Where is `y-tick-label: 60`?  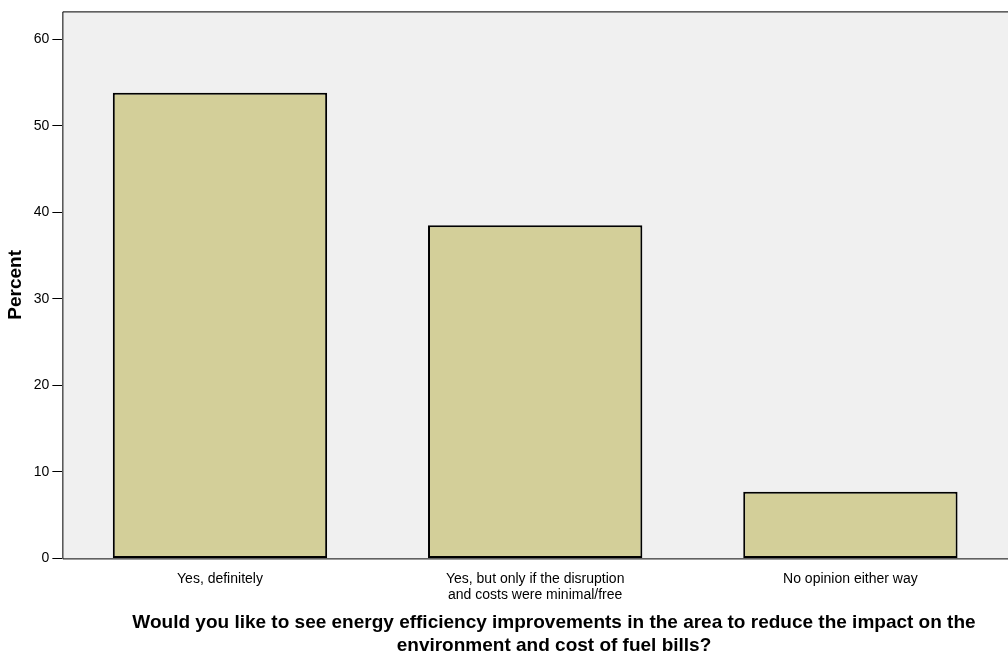 y-tick-label: 60 is located at coordinates (41, 37).